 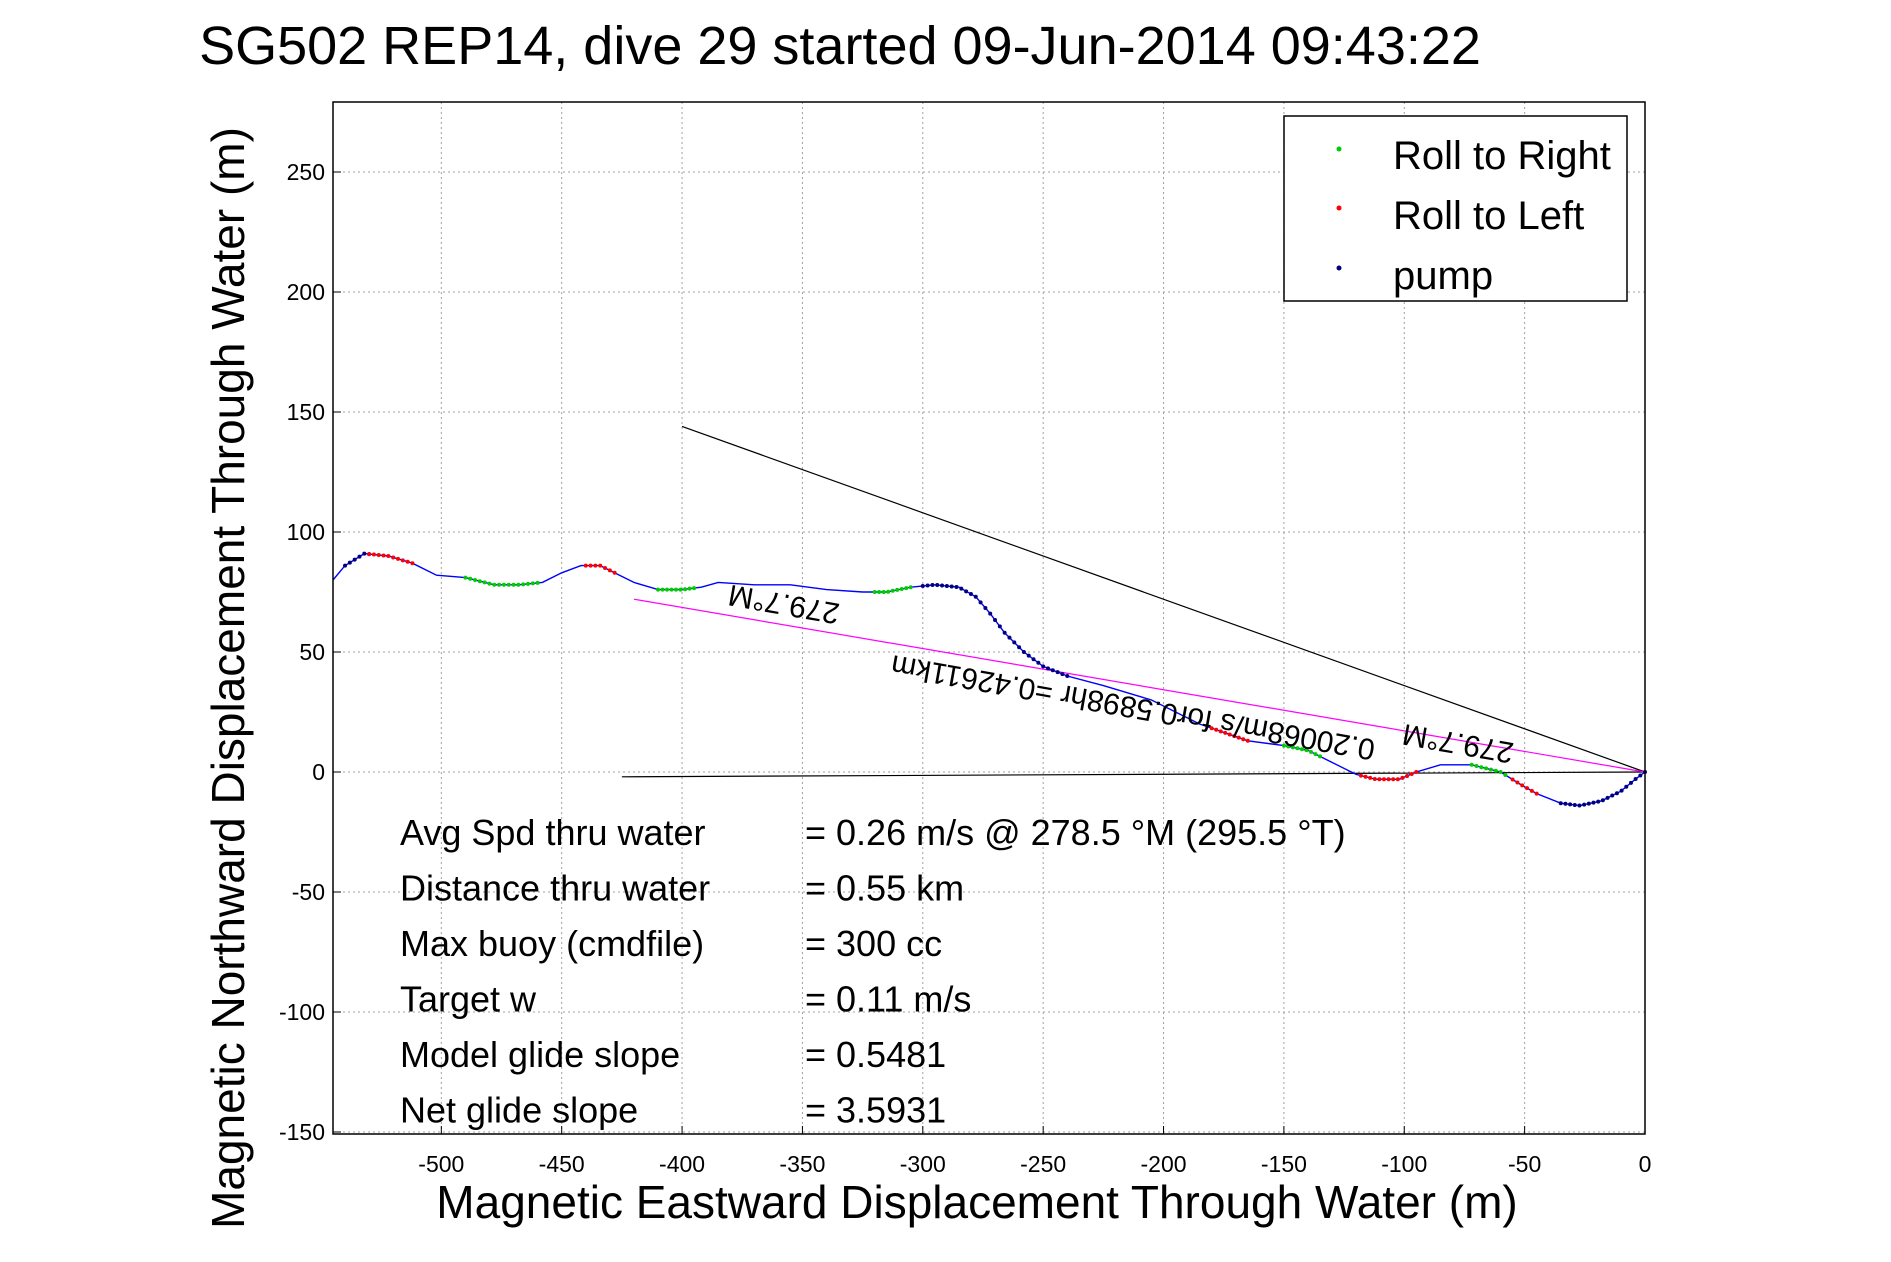 What do you see at coordinates (1455, 208) in the screenshot?
I see `legend: Roll to Right Roll to Left pump` at bounding box center [1455, 208].